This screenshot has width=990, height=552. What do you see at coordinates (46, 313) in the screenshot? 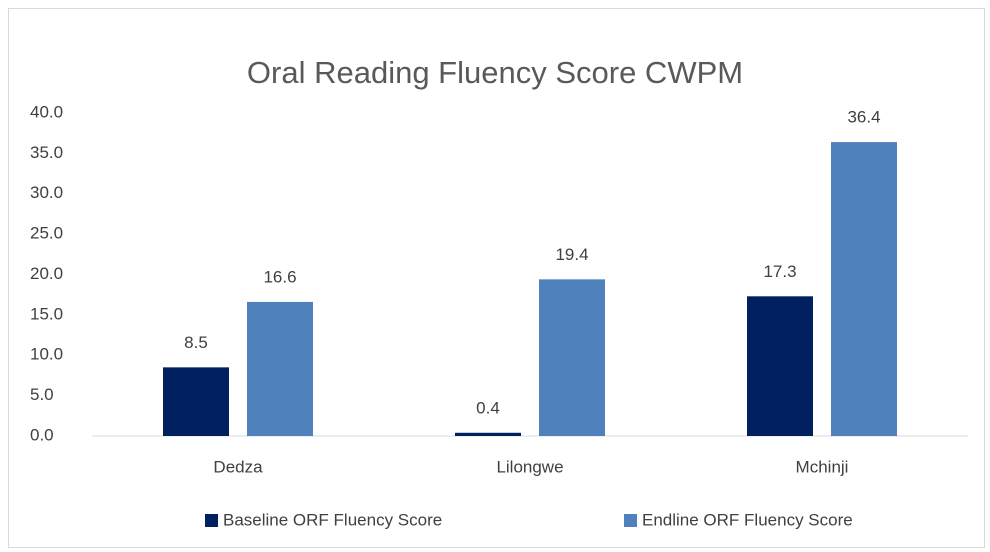
I see `y-tick-label: 15.0` at bounding box center [46, 313].